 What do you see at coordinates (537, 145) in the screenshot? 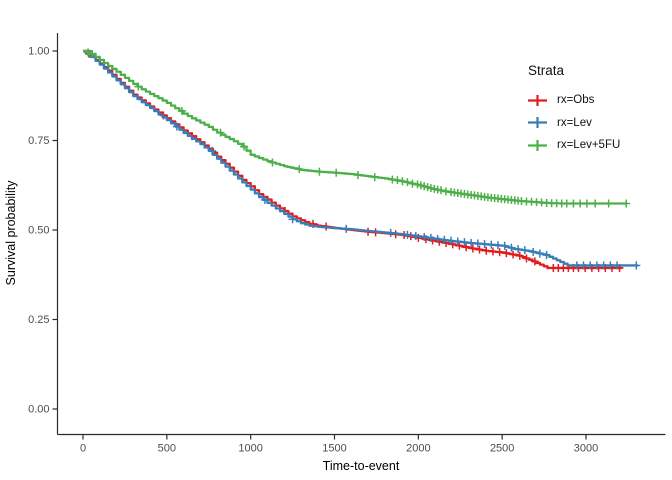
I see `censor-plus-icon-lev5fu` at bounding box center [537, 145].